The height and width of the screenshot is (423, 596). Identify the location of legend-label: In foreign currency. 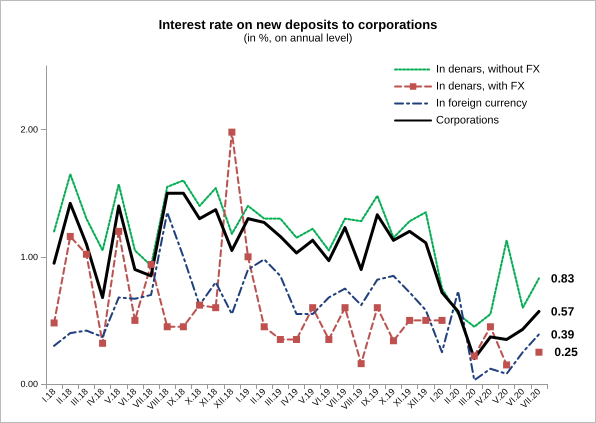
(482, 104).